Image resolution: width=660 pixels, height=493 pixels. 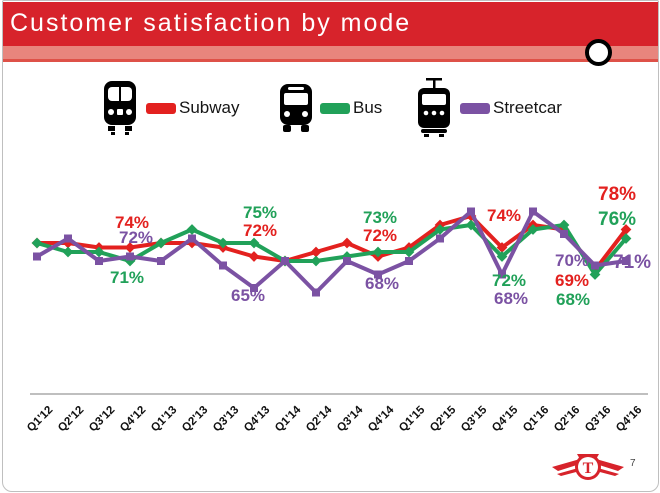 I want to click on subway-data-label: 69%, so click(x=572, y=280).